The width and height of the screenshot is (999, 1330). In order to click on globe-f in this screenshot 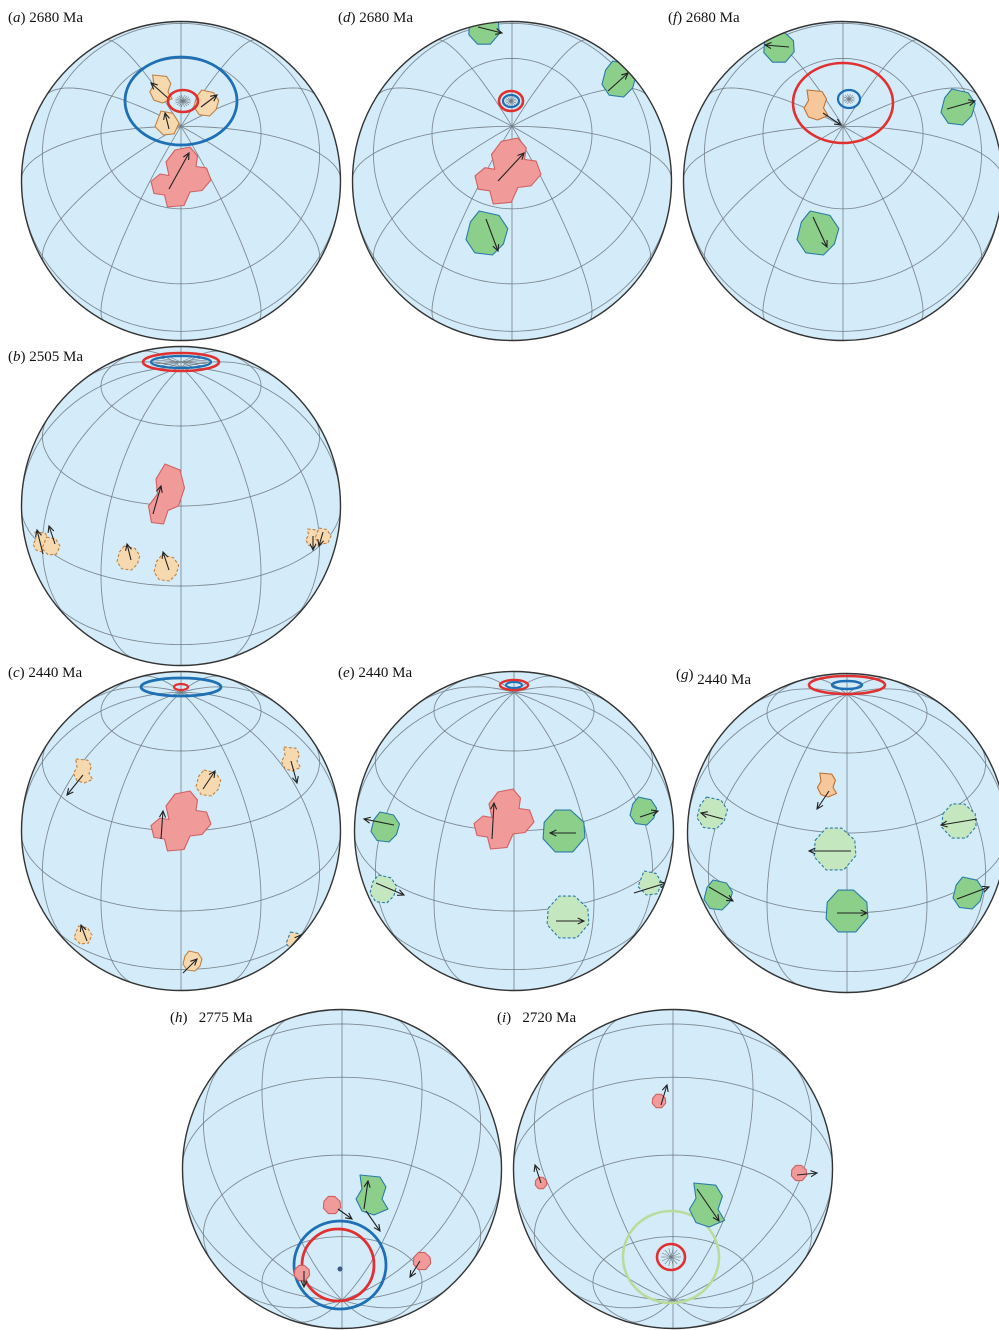, I will do `click(840, 181)`.